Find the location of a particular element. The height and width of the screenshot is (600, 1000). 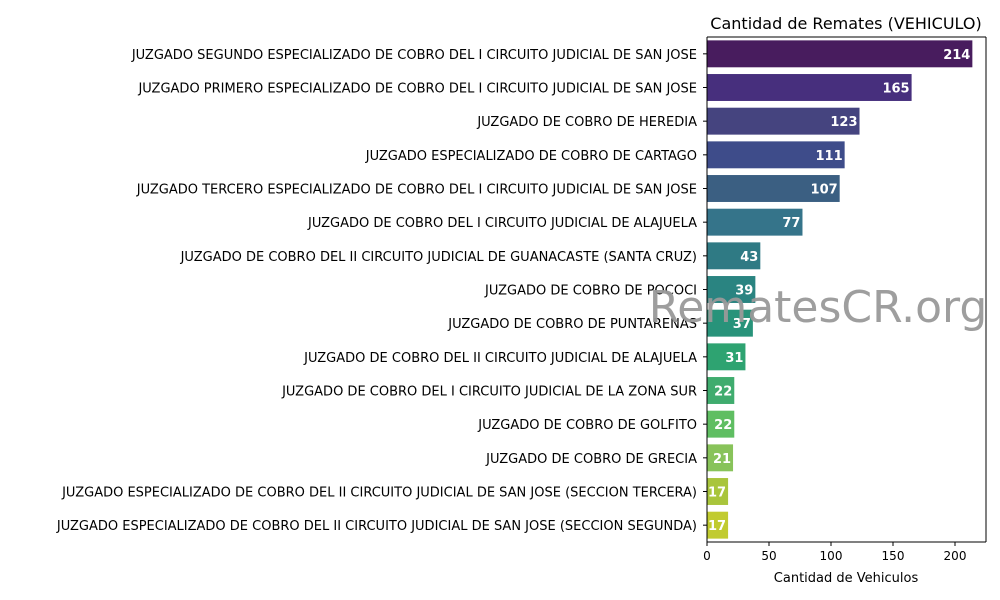

x-axis-ticks-group: 0 50 100 150 200 is located at coordinates (834, 552).